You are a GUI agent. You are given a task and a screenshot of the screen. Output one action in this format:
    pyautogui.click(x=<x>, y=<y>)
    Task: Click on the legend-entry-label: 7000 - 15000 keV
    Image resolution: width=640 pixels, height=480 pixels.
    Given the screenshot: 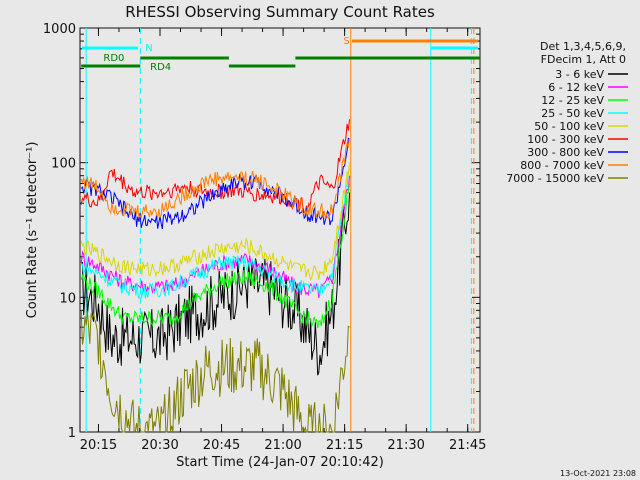 What is the action you would take?
    pyautogui.click(x=555, y=178)
    